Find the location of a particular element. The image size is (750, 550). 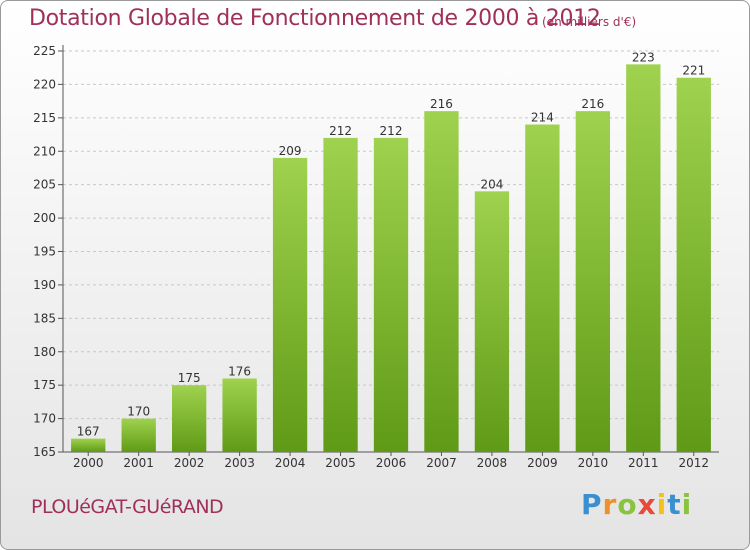

data-label: 170 is located at coordinates (138, 412).